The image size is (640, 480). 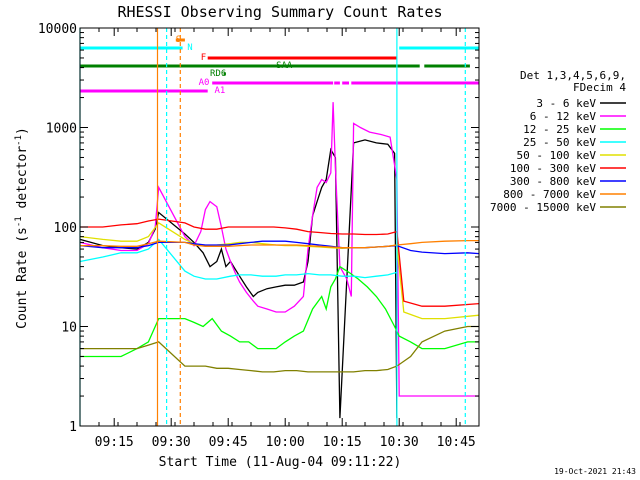 What do you see at coordinates (284, 66) in the screenshot?
I see `flag-label-3: SAA` at bounding box center [284, 66].